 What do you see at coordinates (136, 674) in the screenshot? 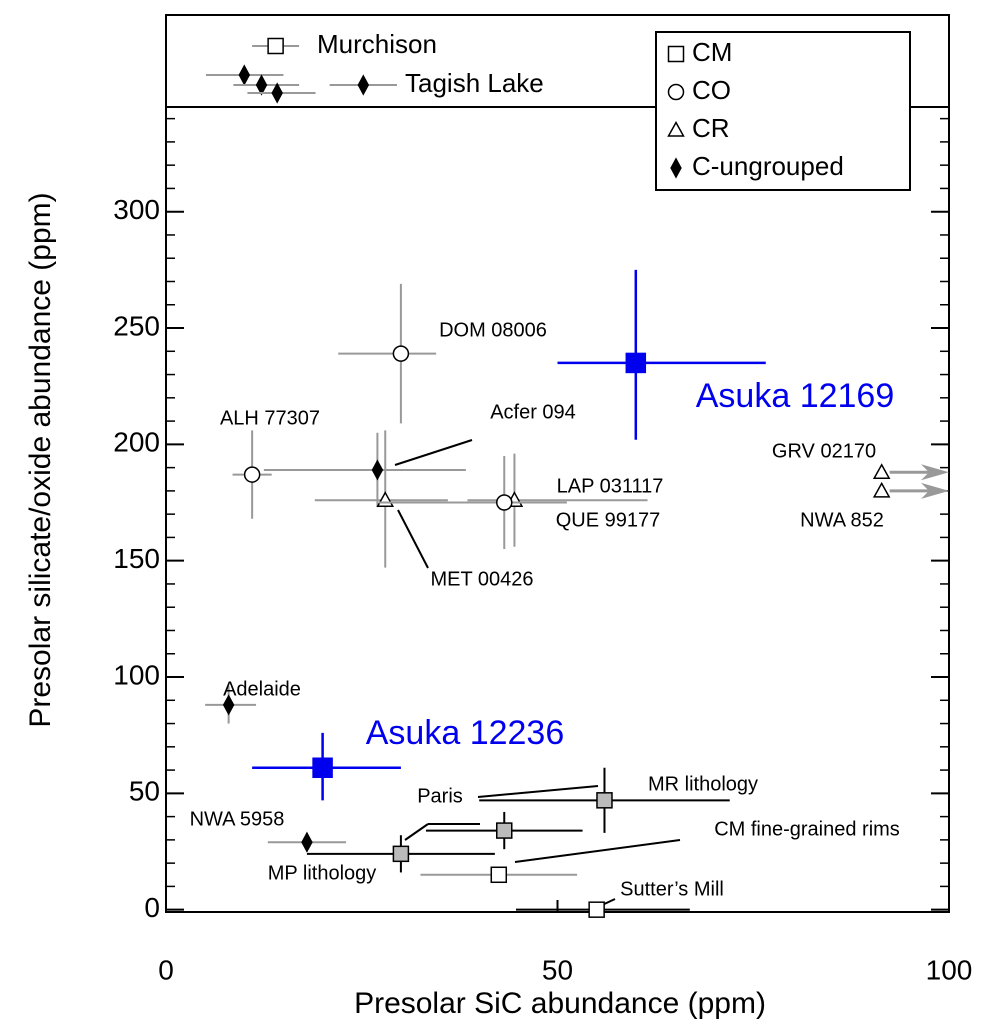
I see `y-tick-label: 100` at bounding box center [136, 674].